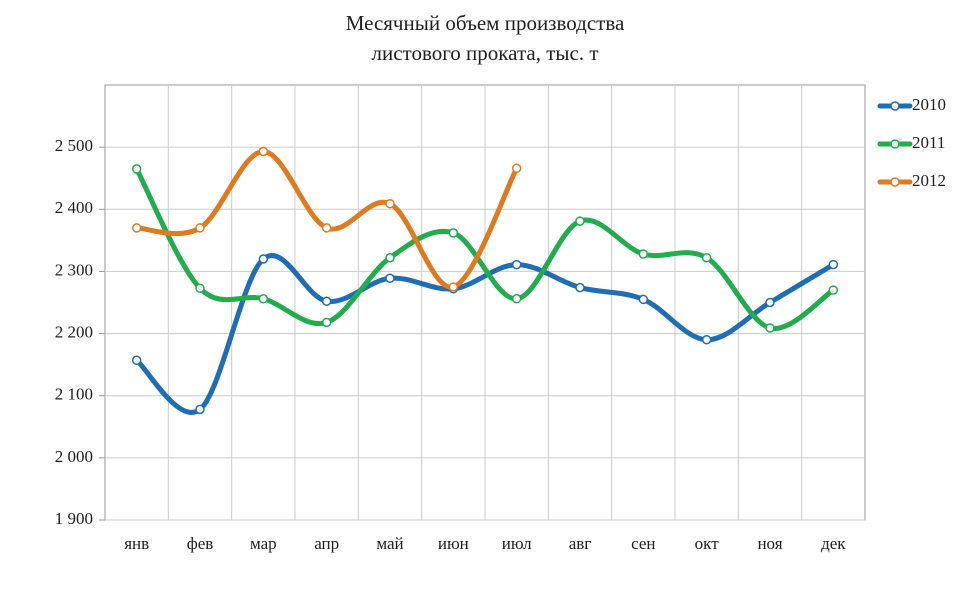 The height and width of the screenshot is (604, 967). I want to click on x-tick-label: янв, so click(136, 543).